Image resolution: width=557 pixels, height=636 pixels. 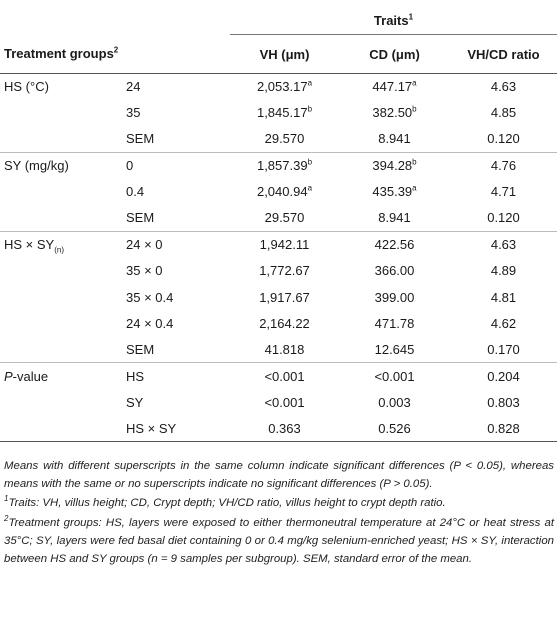 I want to click on table-row: P-value HS <0.001 <0.001 0.204, so click(x=278, y=376).